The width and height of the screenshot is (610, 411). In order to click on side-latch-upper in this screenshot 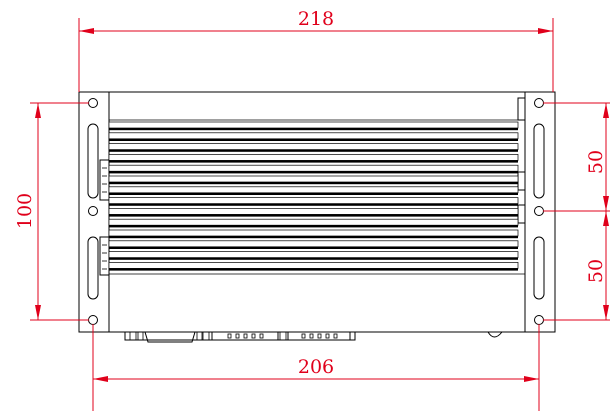, I will do `click(104, 180)`.